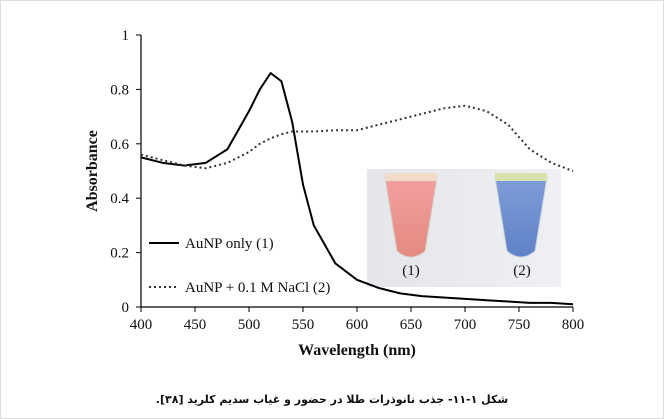 The height and width of the screenshot is (419, 664). I want to click on inset-label: (2), so click(522, 271).